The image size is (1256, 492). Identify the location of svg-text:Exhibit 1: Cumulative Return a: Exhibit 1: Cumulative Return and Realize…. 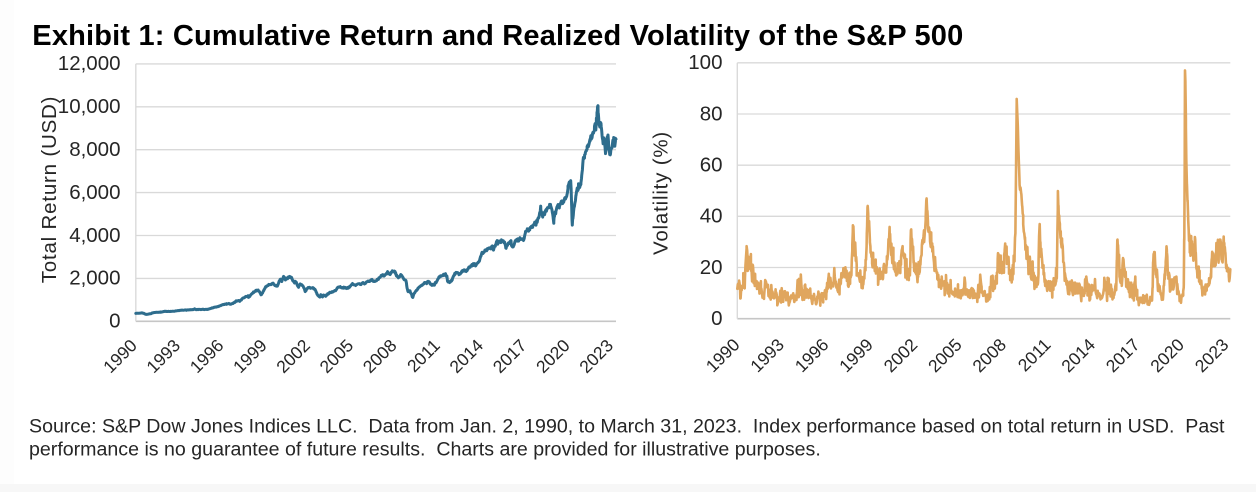
(497, 36).